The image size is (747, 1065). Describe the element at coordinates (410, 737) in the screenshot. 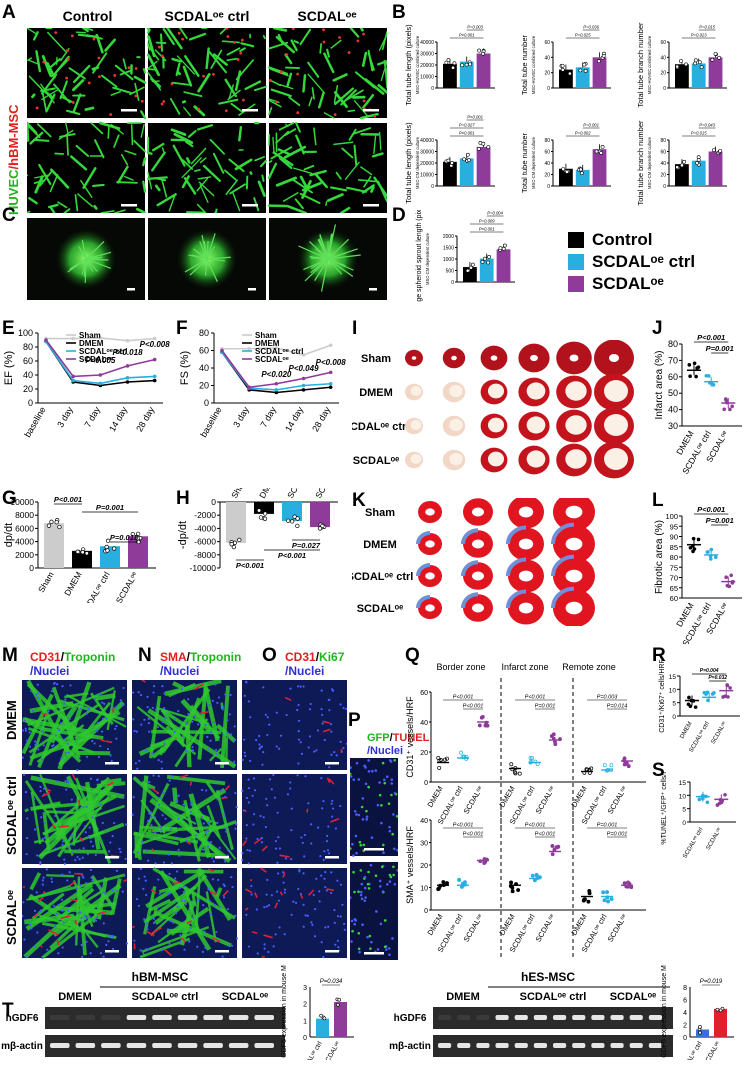

I see `y-axis-title: CD31⁺ vessels/HRF` at that location.